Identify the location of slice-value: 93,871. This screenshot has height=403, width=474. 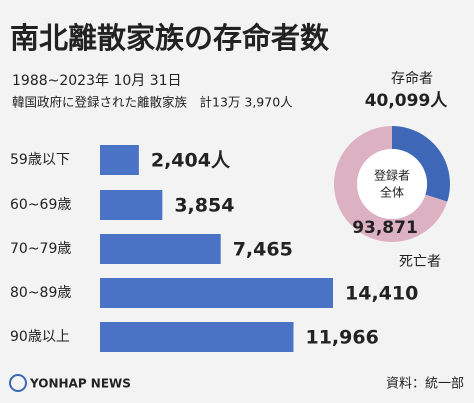
(385, 228).